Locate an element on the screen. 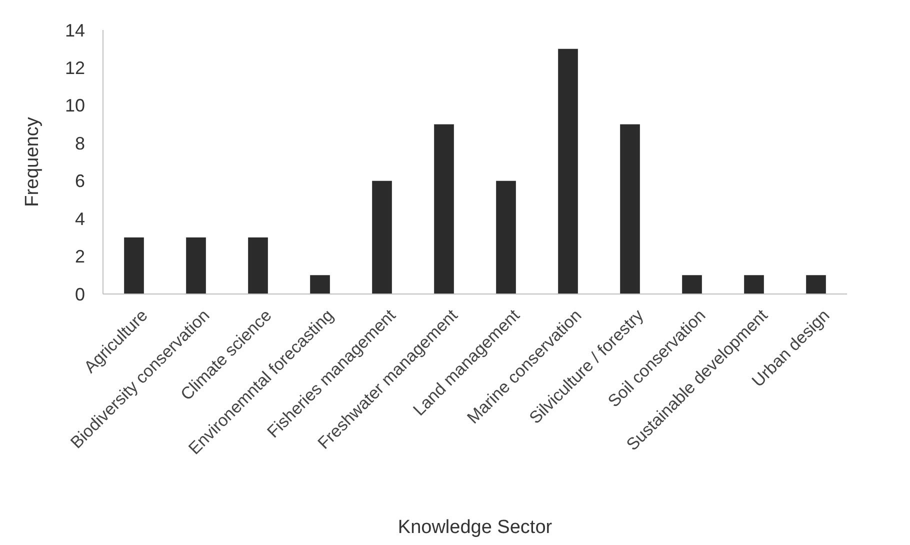 The width and height of the screenshot is (910, 545). y-tick-label: 4 is located at coordinates (79, 218).